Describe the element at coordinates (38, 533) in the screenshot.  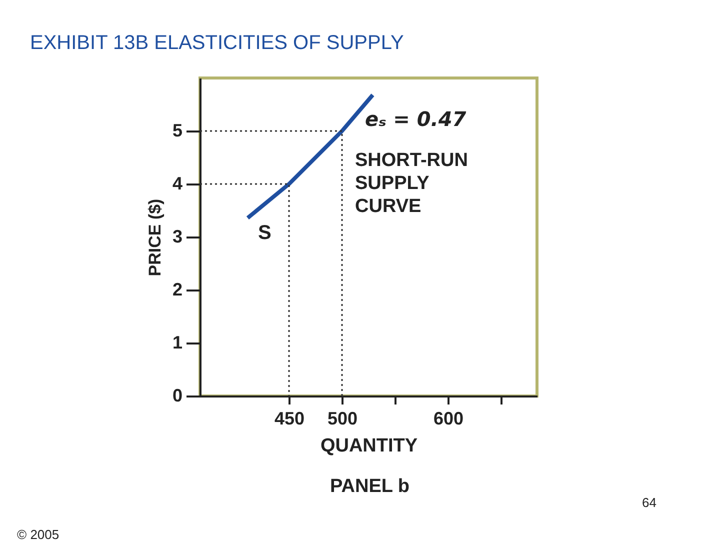
I see `text: © 2005` at that location.